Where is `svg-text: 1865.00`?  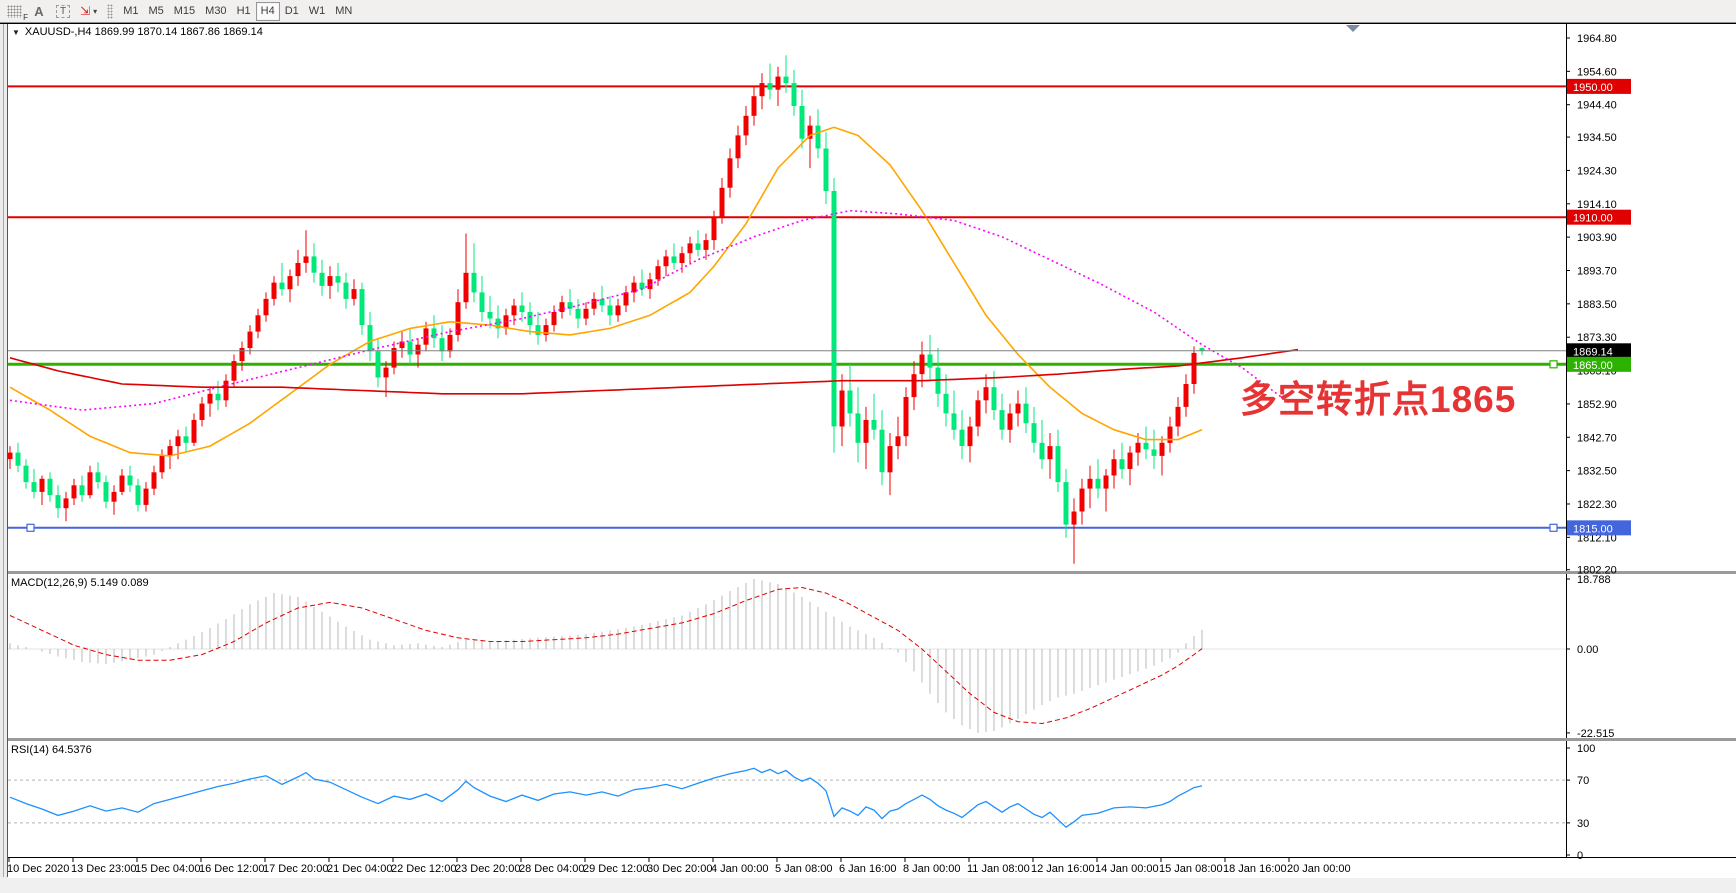 svg-text: 1865.00 is located at coordinates (1593, 366).